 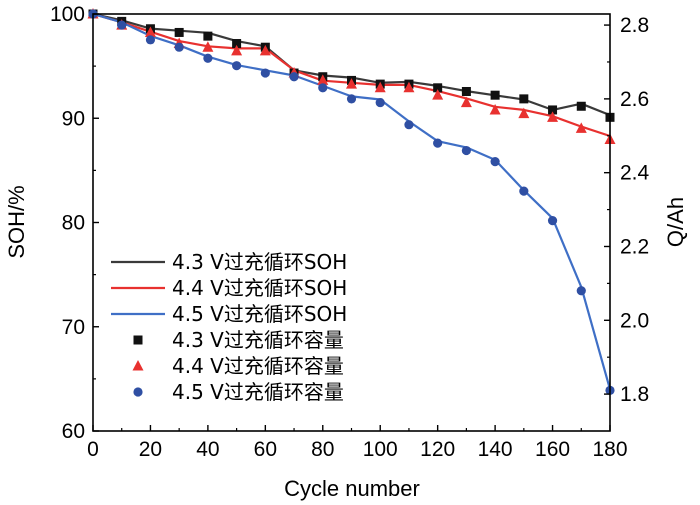 What do you see at coordinates (634, 394) in the screenshot?
I see `y-right-tick-label: 1.8` at bounding box center [634, 394].